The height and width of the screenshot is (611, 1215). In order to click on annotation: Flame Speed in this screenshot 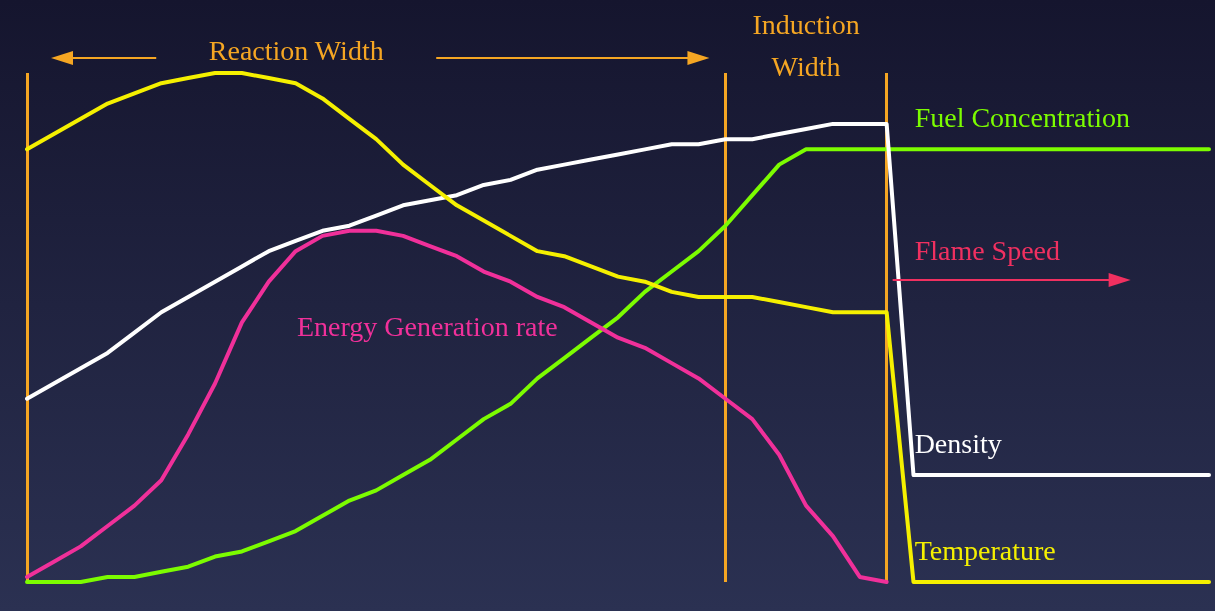, I will do `click(987, 250)`.